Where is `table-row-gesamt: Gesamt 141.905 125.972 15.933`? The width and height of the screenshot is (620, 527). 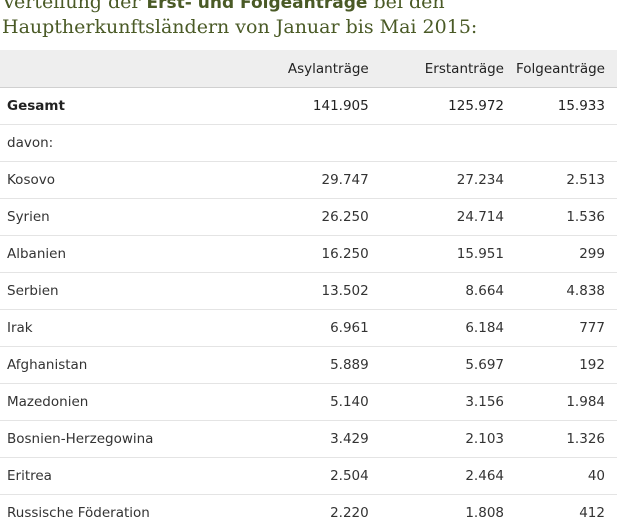
table-row-gesamt: Gesamt 141.905 125.972 15.933 is located at coordinates (308, 106).